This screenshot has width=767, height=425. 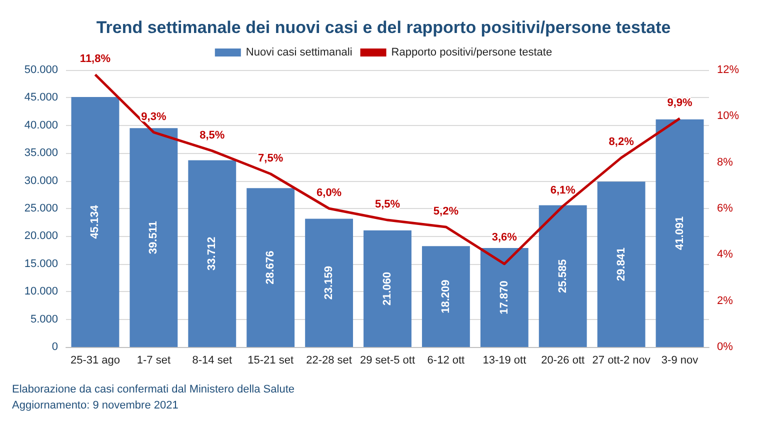 I want to click on x-tick-label: 1-7 set, so click(x=153, y=360).